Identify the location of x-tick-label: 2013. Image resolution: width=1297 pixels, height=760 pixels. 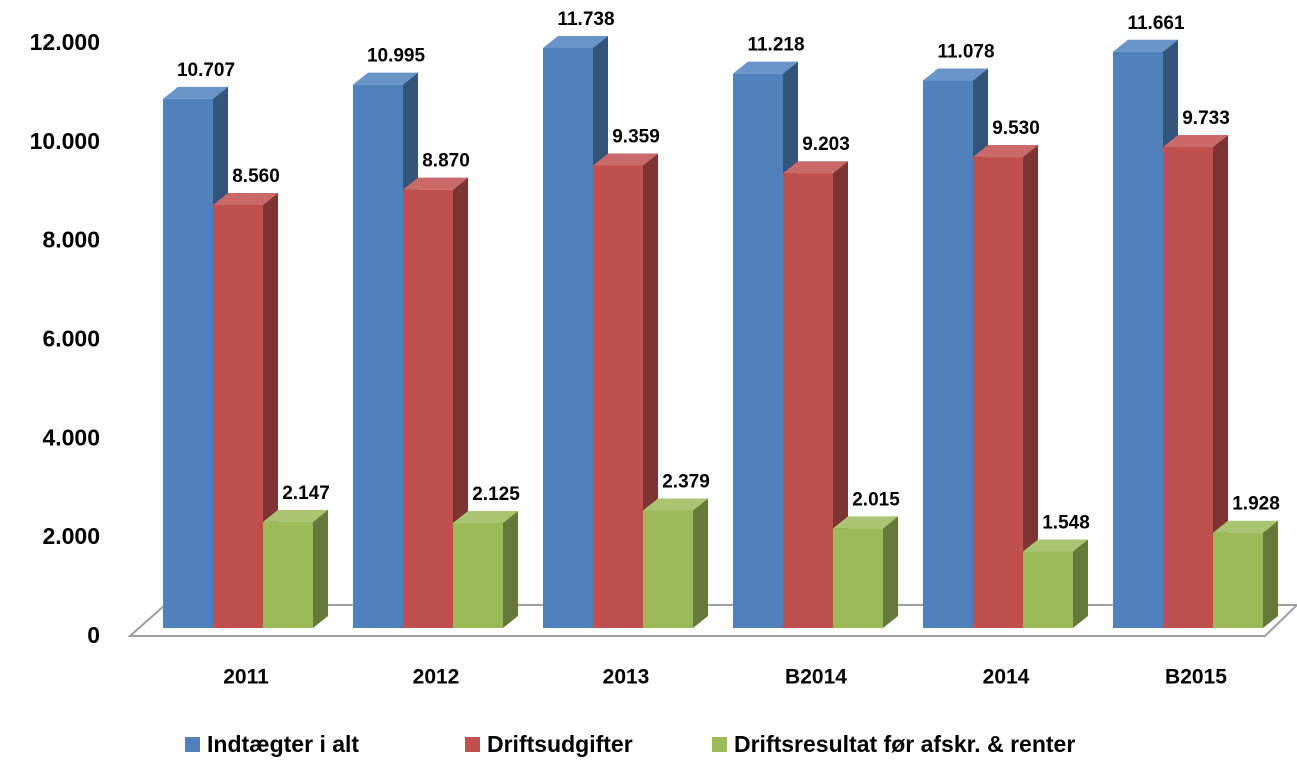
(626, 677).